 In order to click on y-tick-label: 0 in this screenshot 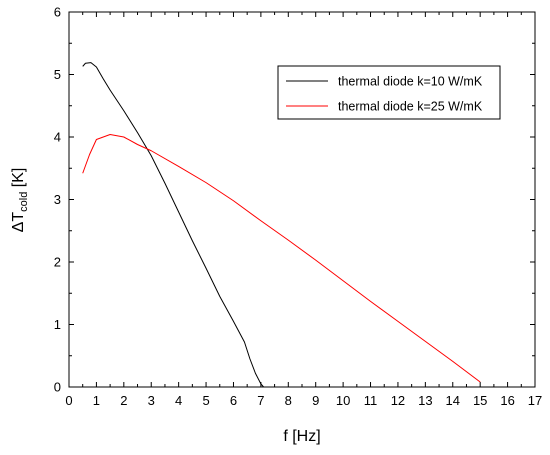, I will do `click(57, 387)`.